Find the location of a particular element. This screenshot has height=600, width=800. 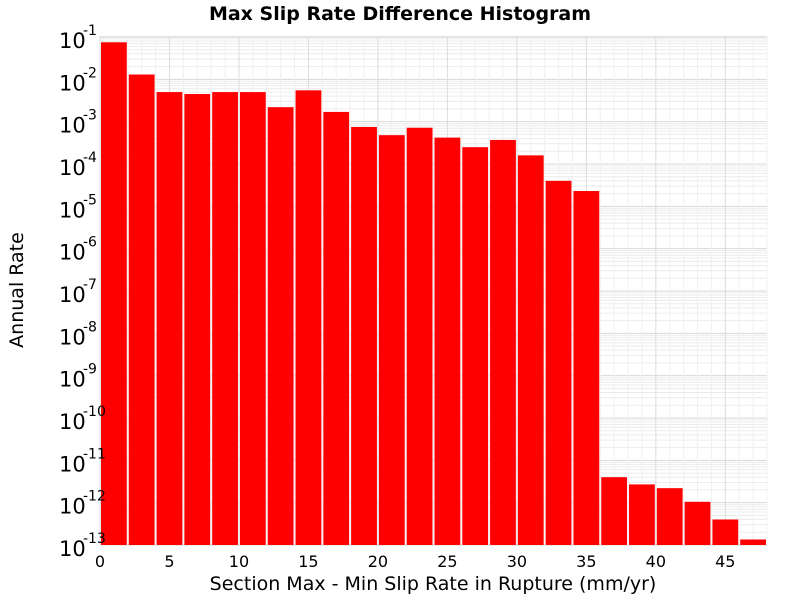

y-tick-exponent: -4 is located at coordinates (90, 158).